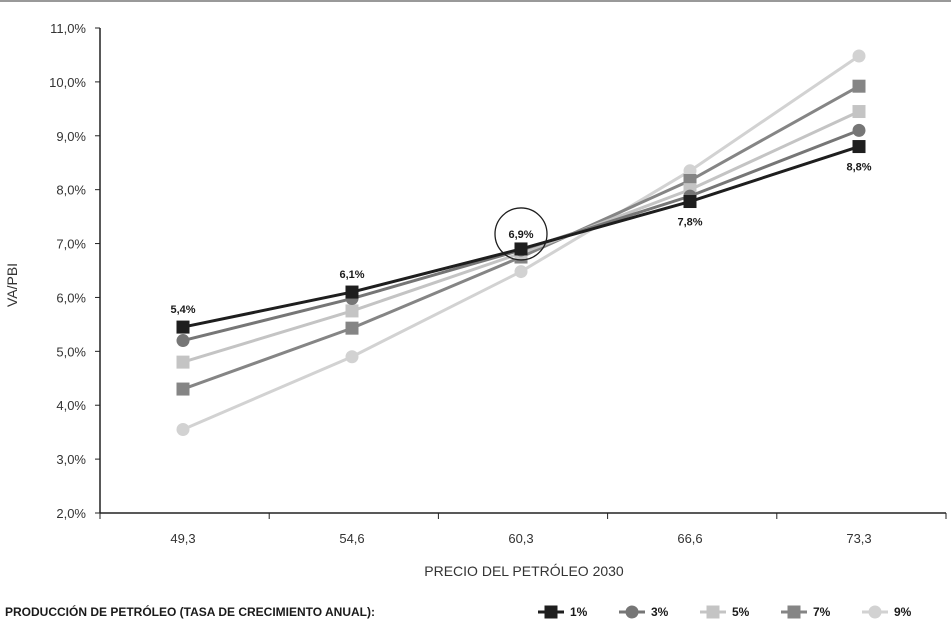 The width and height of the screenshot is (951, 627). Describe the element at coordinates (903, 612) in the screenshot. I see `legend-label: 9%` at that location.